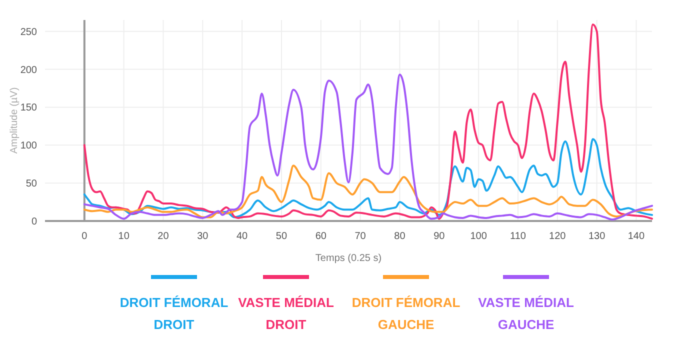  I want to click on x-tick-label: 10, so click(124, 236).